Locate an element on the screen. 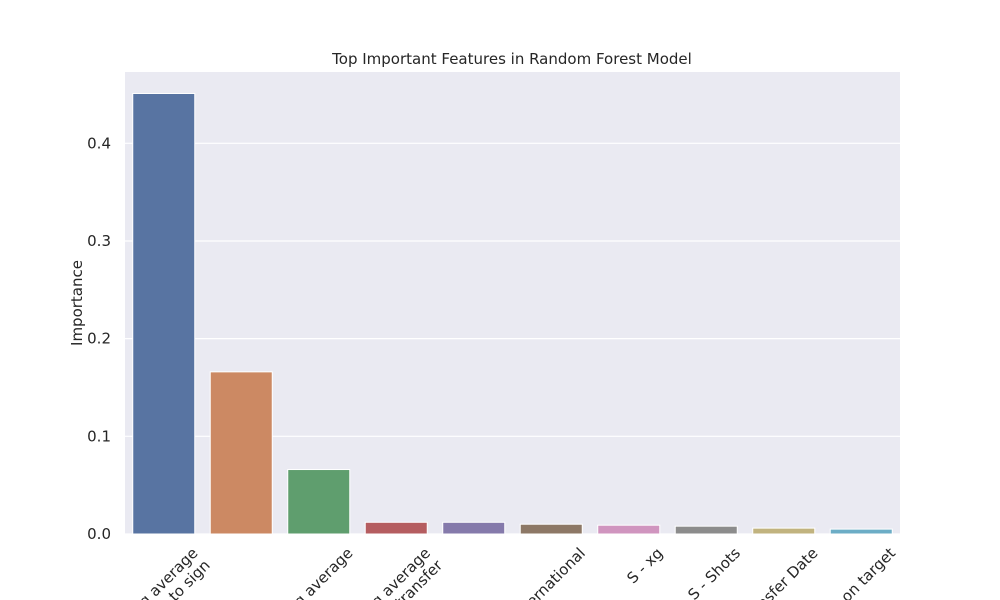  x-tick-label: g averagefree to sign is located at coordinates (170, 572).